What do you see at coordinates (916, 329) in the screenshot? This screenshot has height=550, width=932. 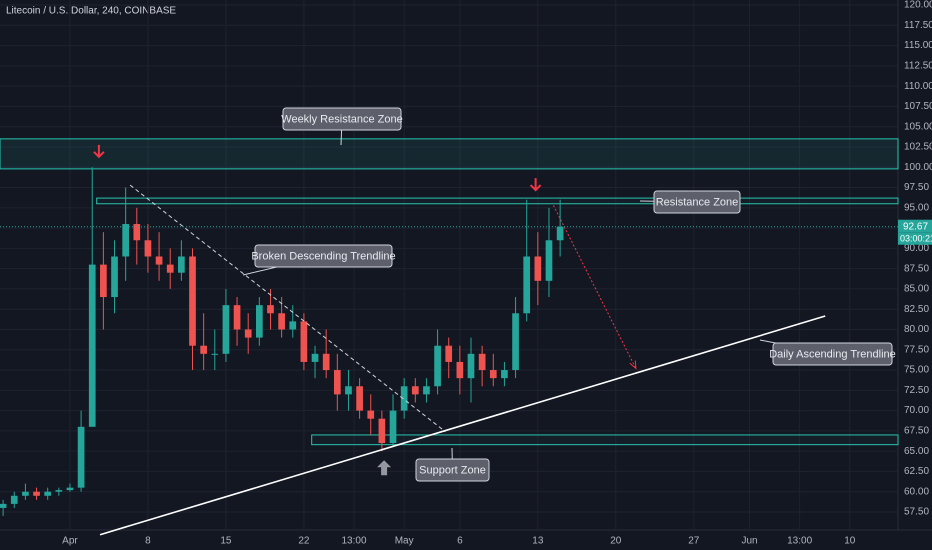 I see `y-tick-label: 80.00` at bounding box center [916, 329].